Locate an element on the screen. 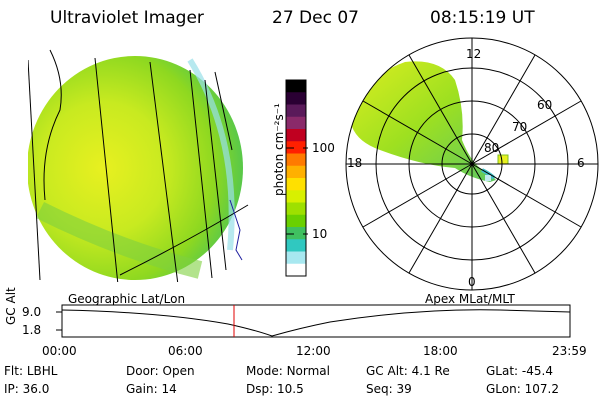 This screenshot has width=600, height=400. colorbar-ticks is located at coordinates (297, 191).